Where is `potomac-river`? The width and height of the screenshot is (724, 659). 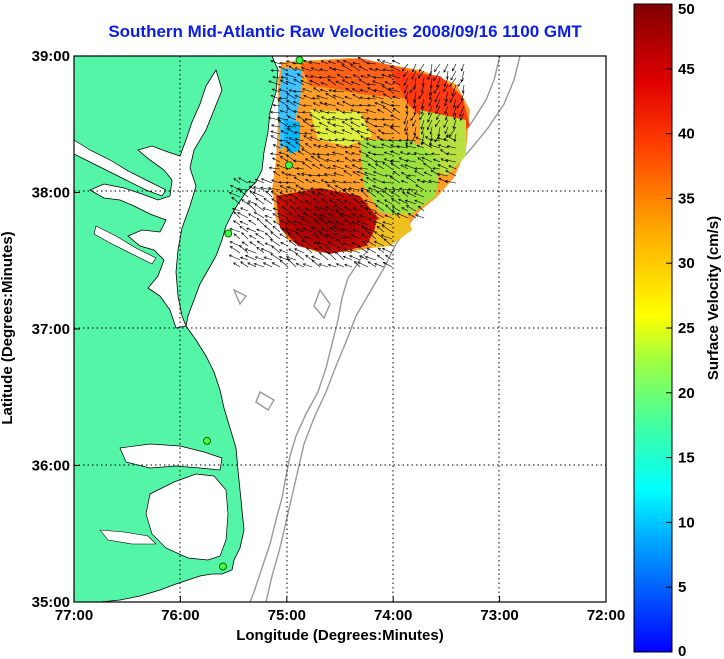 potomac-river is located at coordinates (120, 168).